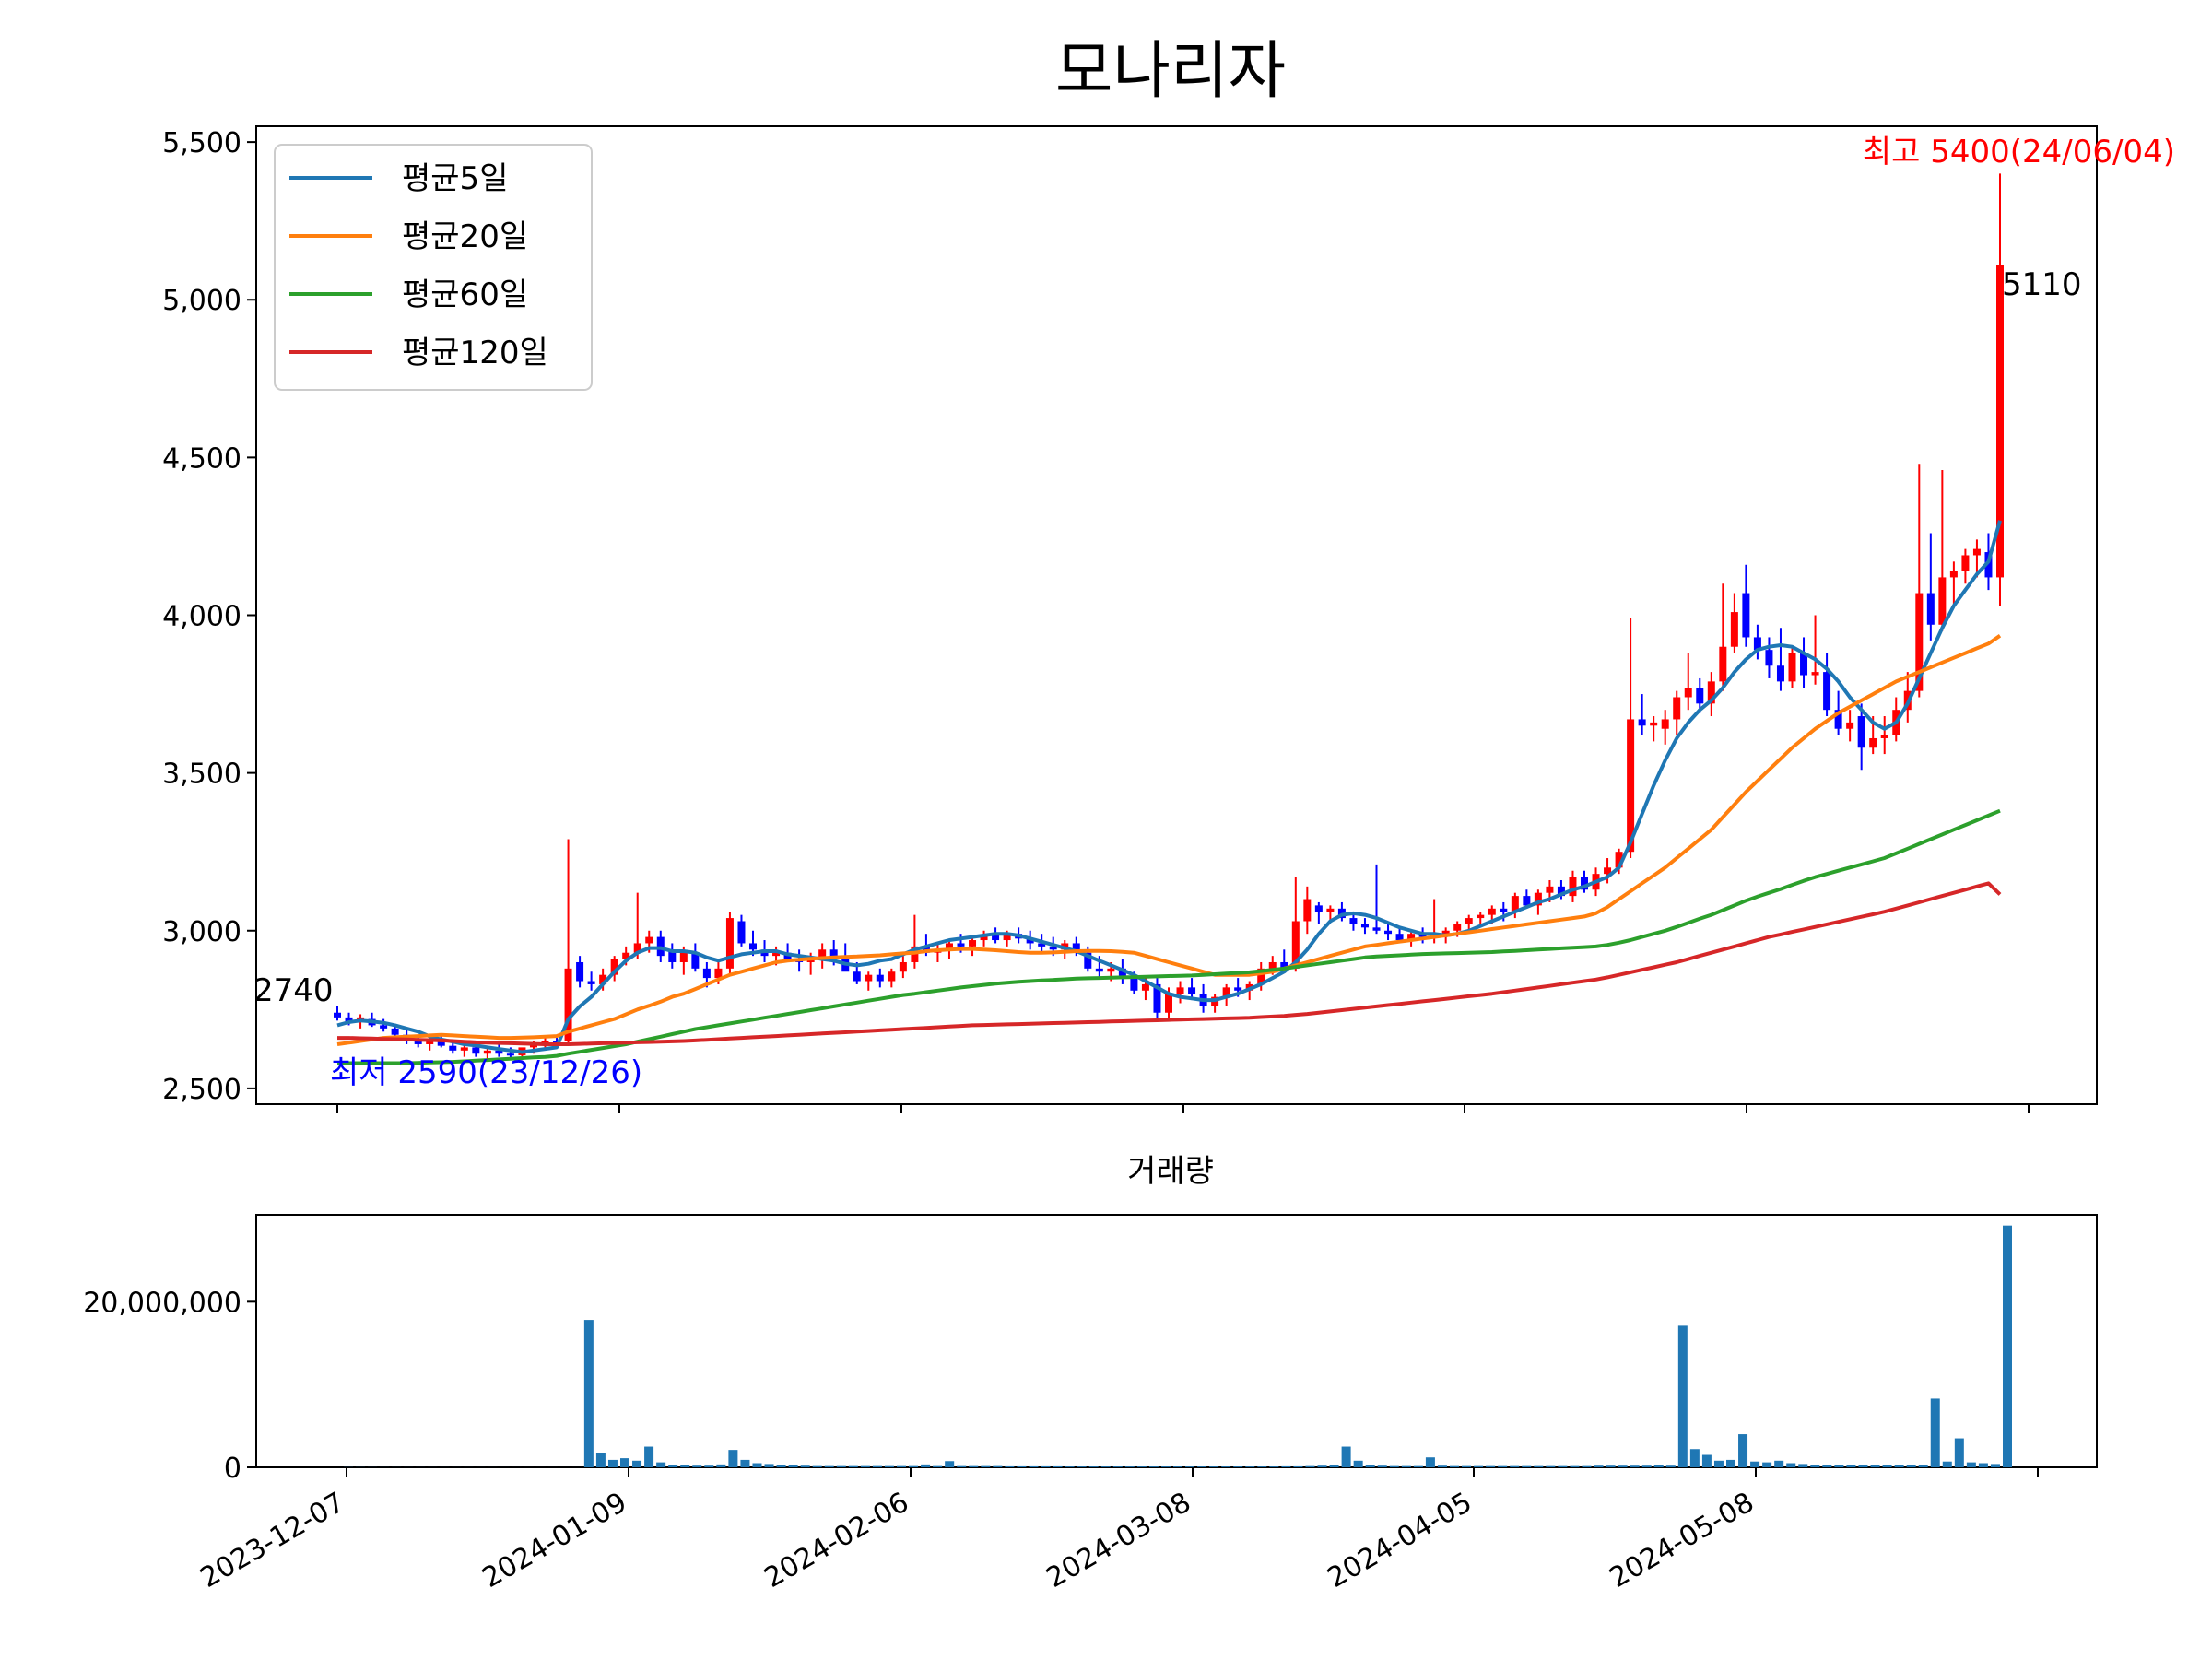 Image resolution: width=2212 pixels, height=1659 pixels. What do you see at coordinates (201, 143) in the screenshot?
I see `price-ytick-label: 5,500` at bounding box center [201, 143].